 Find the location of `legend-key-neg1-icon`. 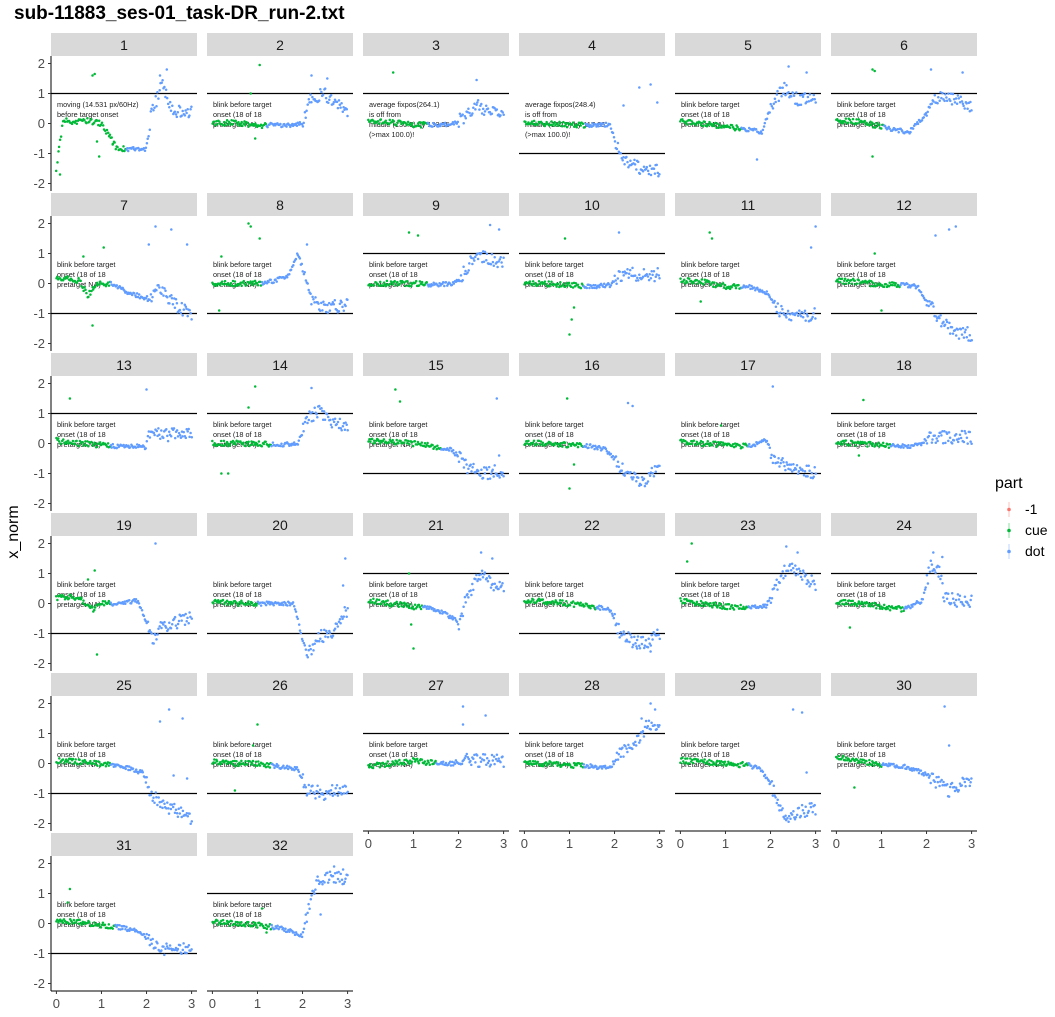

legend-key-neg1-icon is located at coordinates (1009, 509).